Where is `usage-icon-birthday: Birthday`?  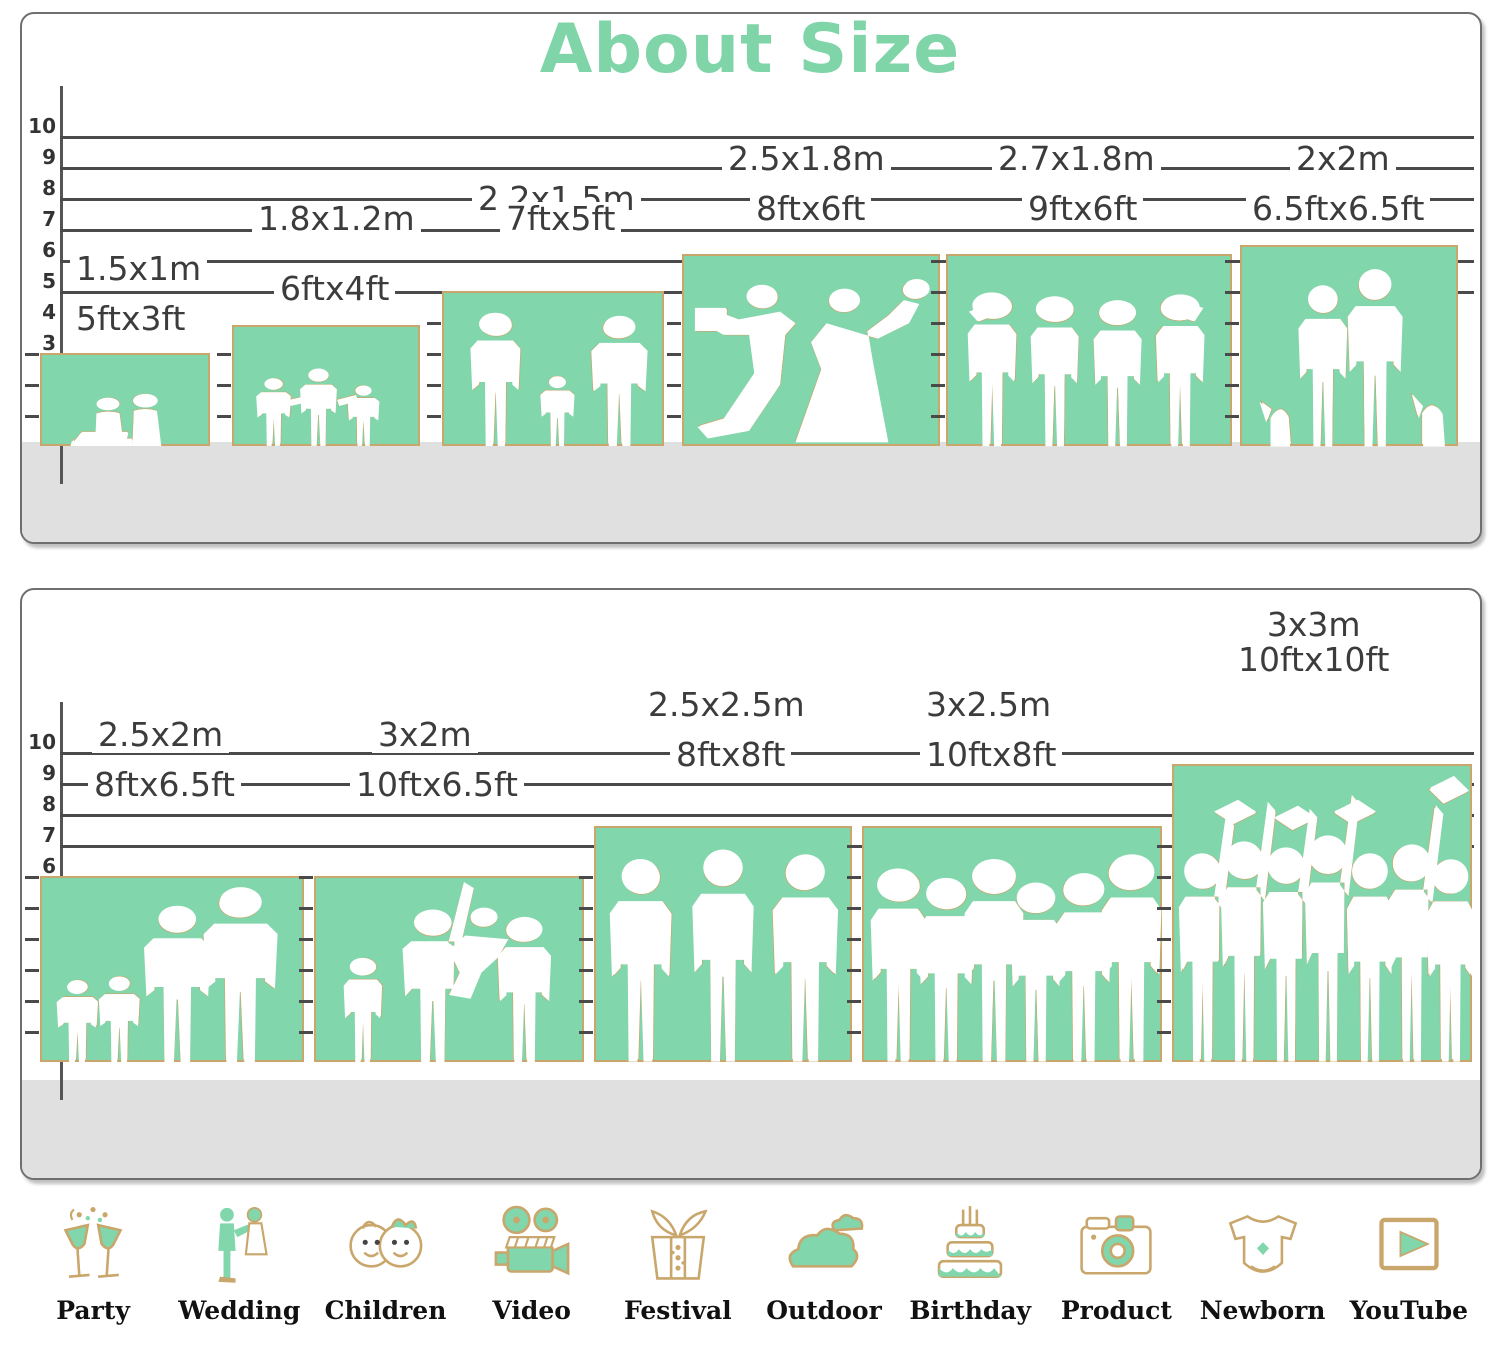 usage-icon-birthday: Birthday is located at coordinates (970, 1260).